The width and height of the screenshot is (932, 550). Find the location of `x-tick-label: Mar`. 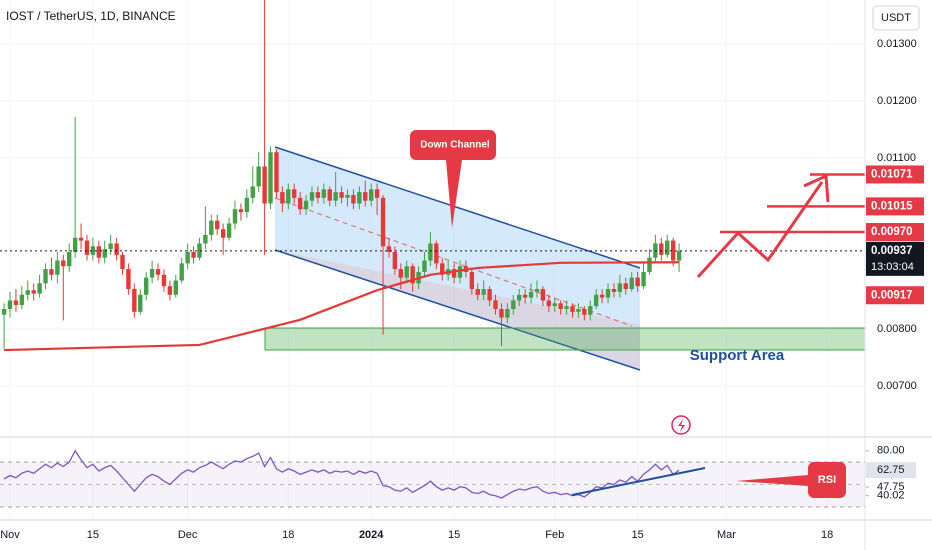

x-tick-label: Mar is located at coordinates (726, 535).